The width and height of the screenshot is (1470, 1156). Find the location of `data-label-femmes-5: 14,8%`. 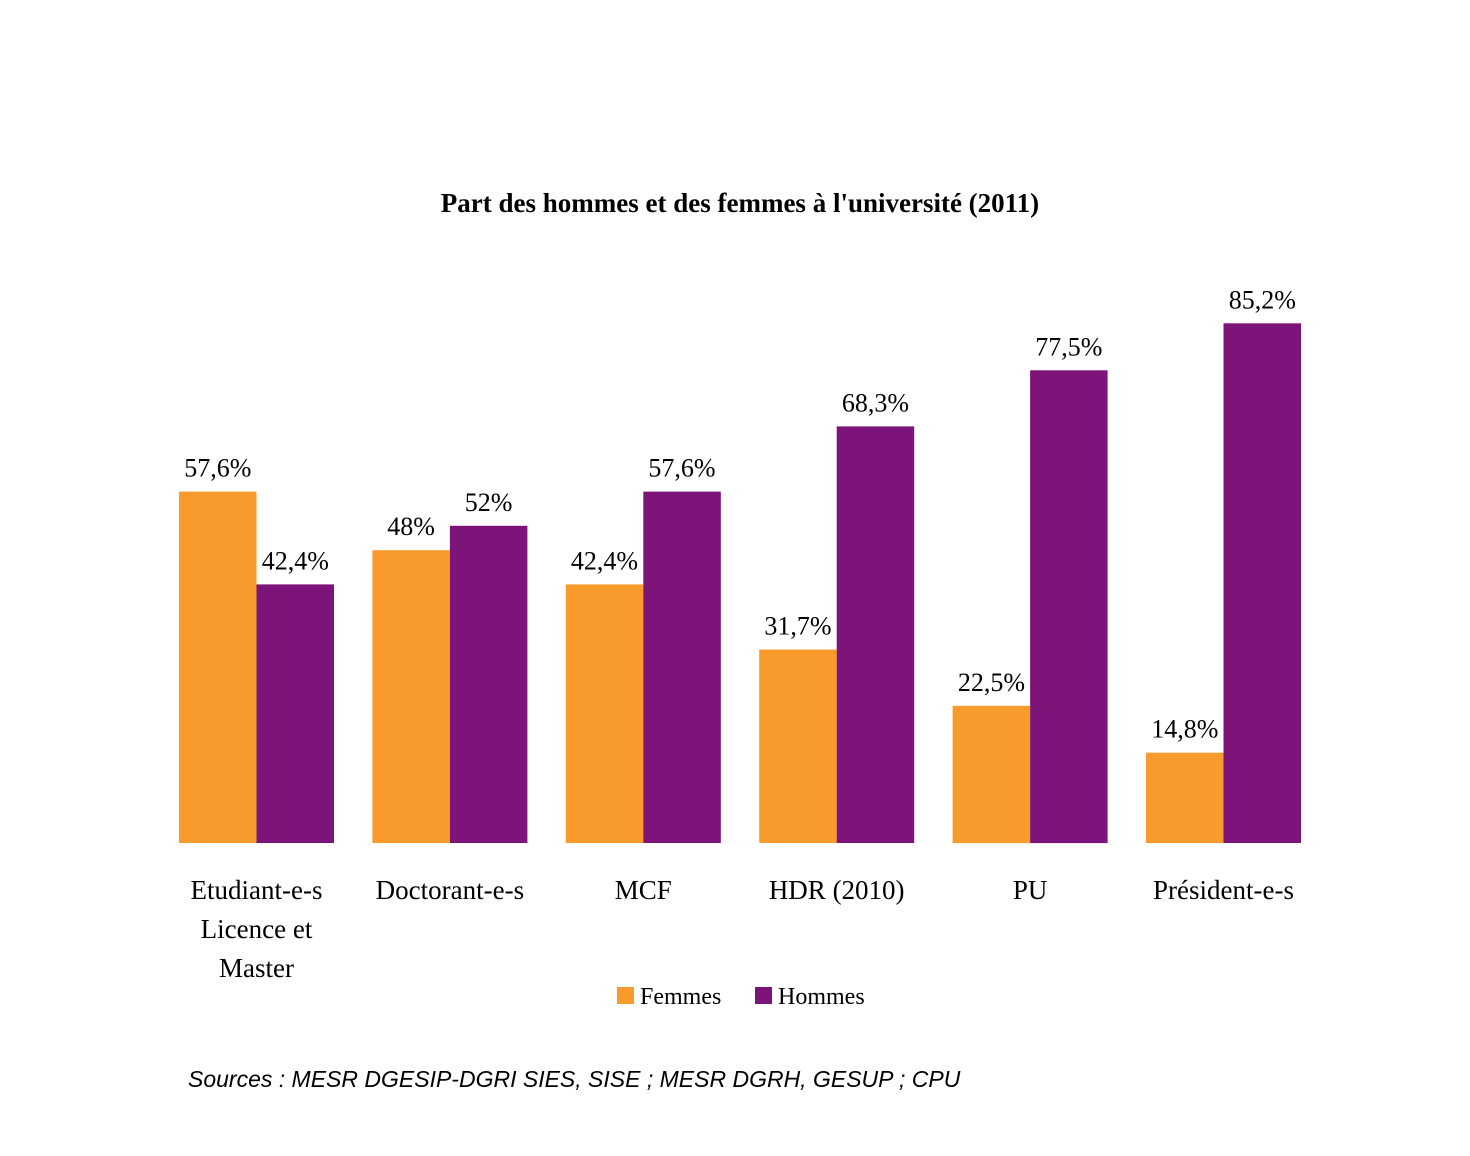

data-label-femmes-5: 14,8% is located at coordinates (1184, 729).